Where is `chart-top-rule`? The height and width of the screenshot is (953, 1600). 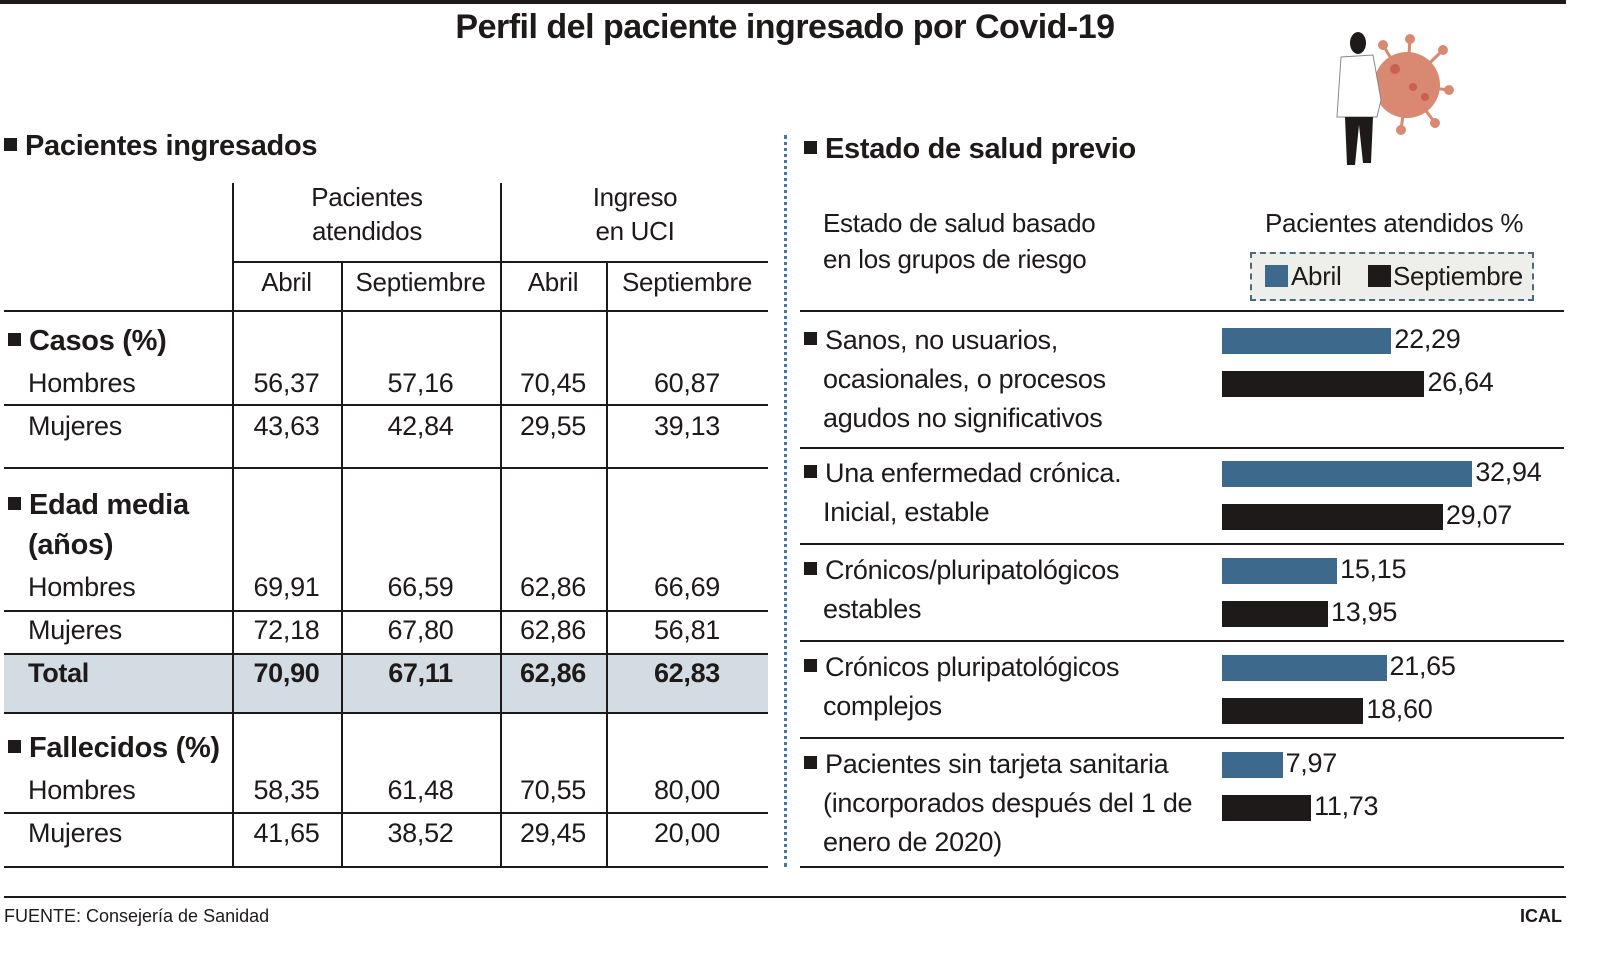 chart-top-rule is located at coordinates (1182, 311).